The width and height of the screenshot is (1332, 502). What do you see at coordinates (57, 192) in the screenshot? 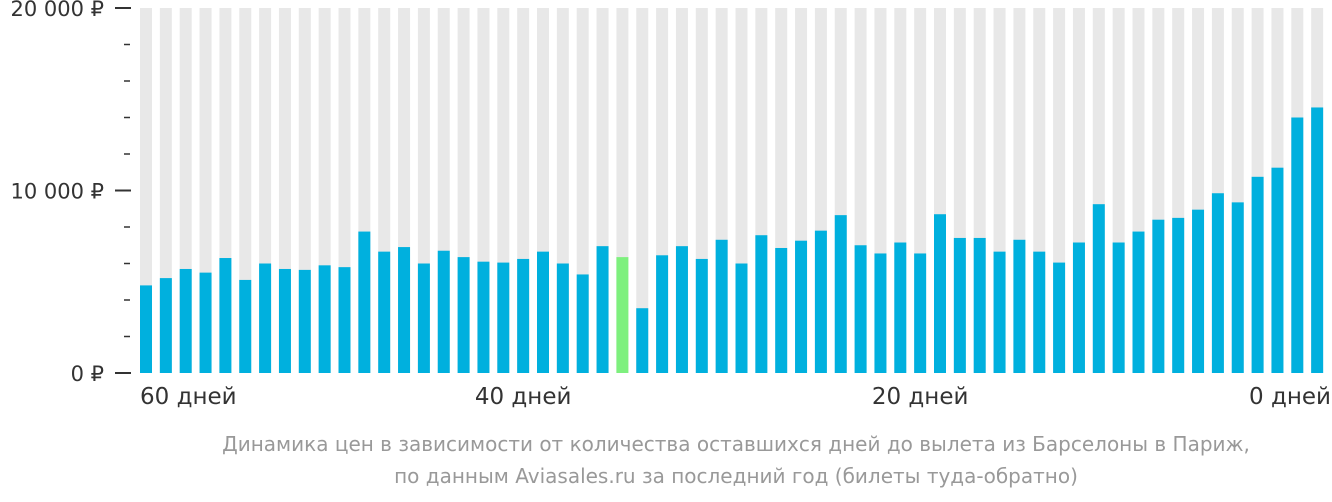
I see `y-tick-label: 10 000 ₽` at bounding box center [57, 192].